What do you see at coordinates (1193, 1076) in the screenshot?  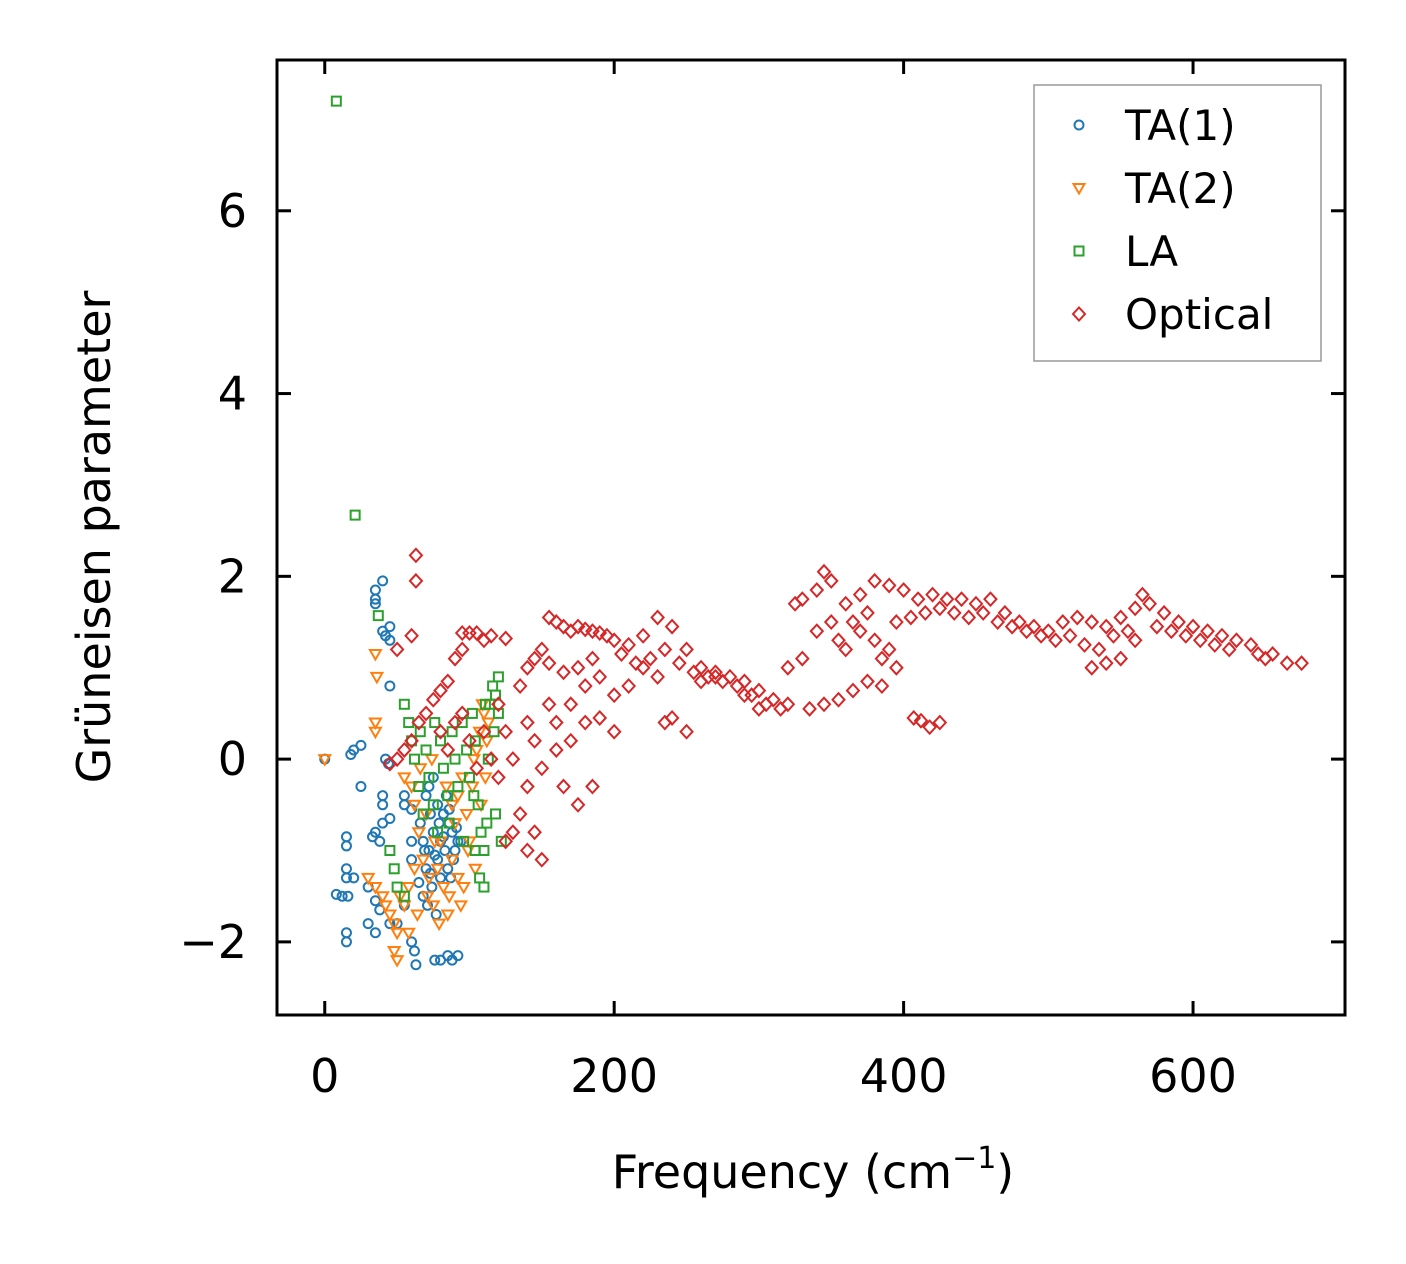 I see `x-tick-label: 600` at bounding box center [1193, 1076].